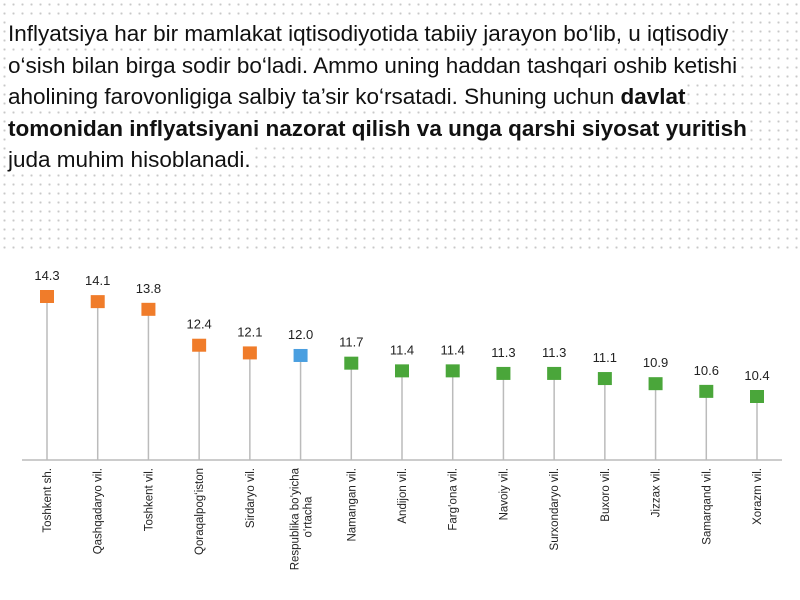  Describe the element at coordinates (302, 518) in the screenshot. I see `x-tick-label: Respublika bo‘yichao‘rtacha` at that location.